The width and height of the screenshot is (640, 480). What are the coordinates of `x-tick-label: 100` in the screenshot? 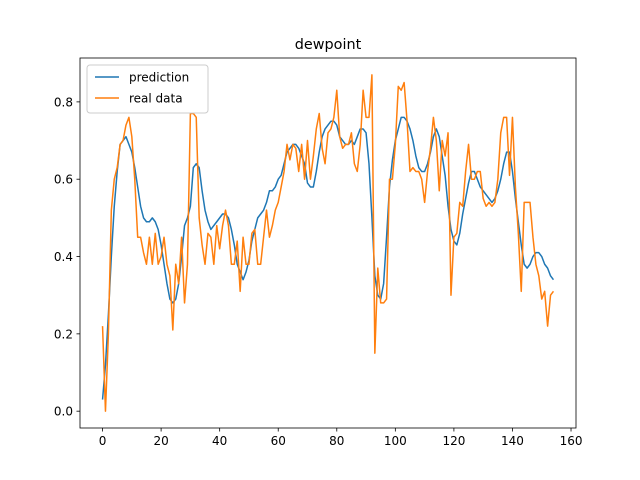 It's located at (395, 441).